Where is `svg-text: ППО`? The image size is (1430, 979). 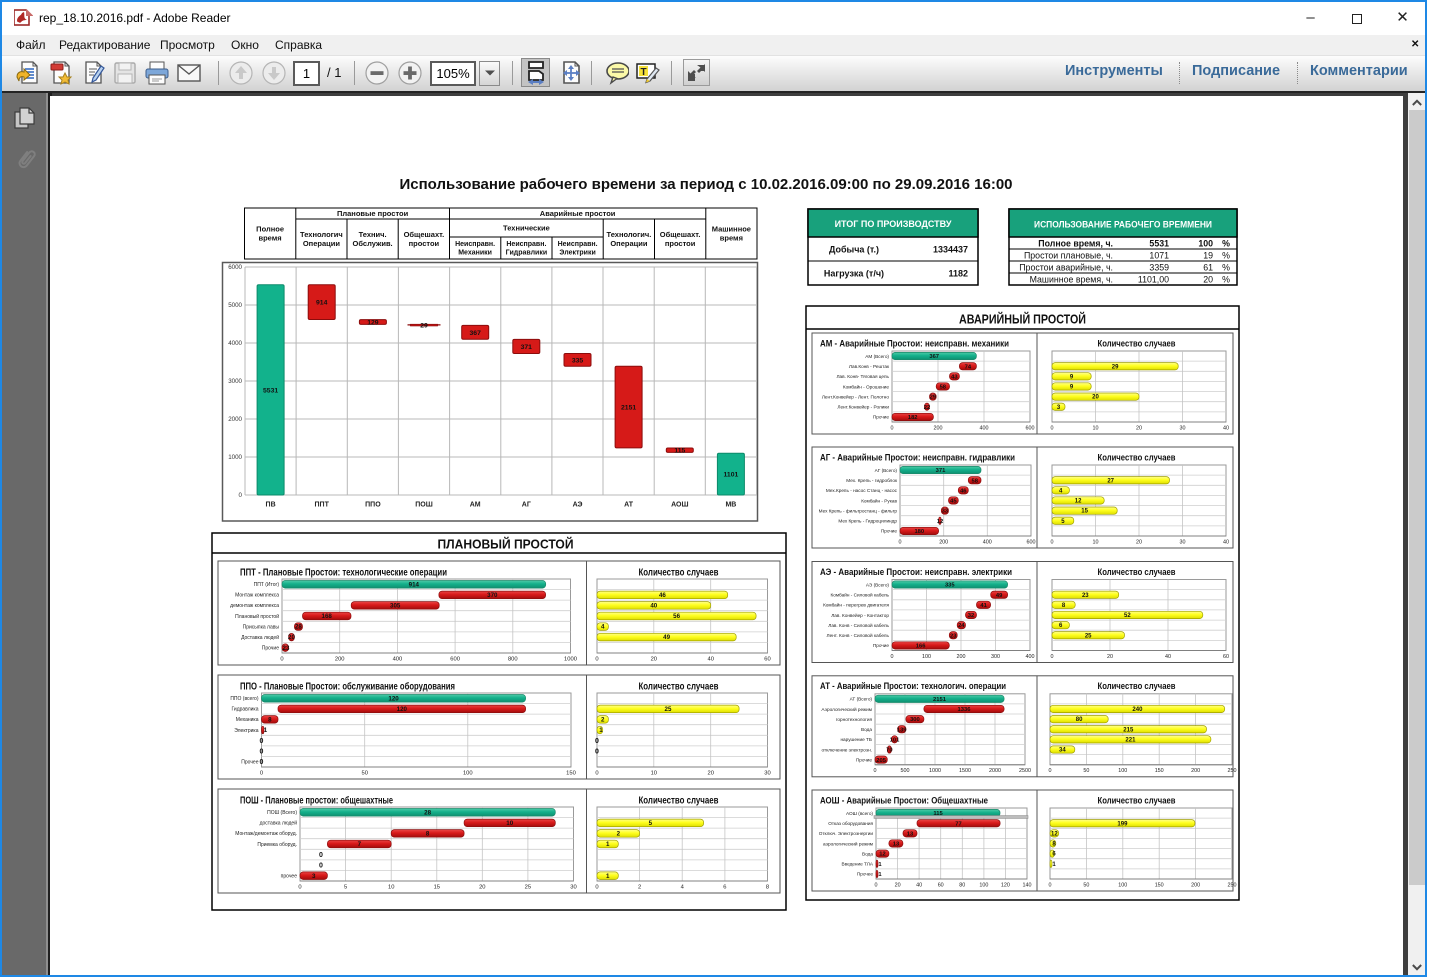
svg-text: ППО is located at coordinates (373, 505).